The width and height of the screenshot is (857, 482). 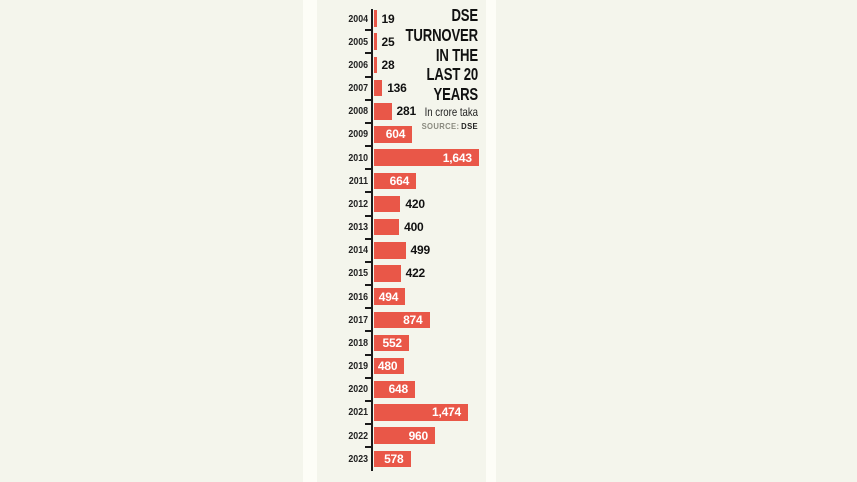 I want to click on bar-area: 281, so click(x=395, y=111).